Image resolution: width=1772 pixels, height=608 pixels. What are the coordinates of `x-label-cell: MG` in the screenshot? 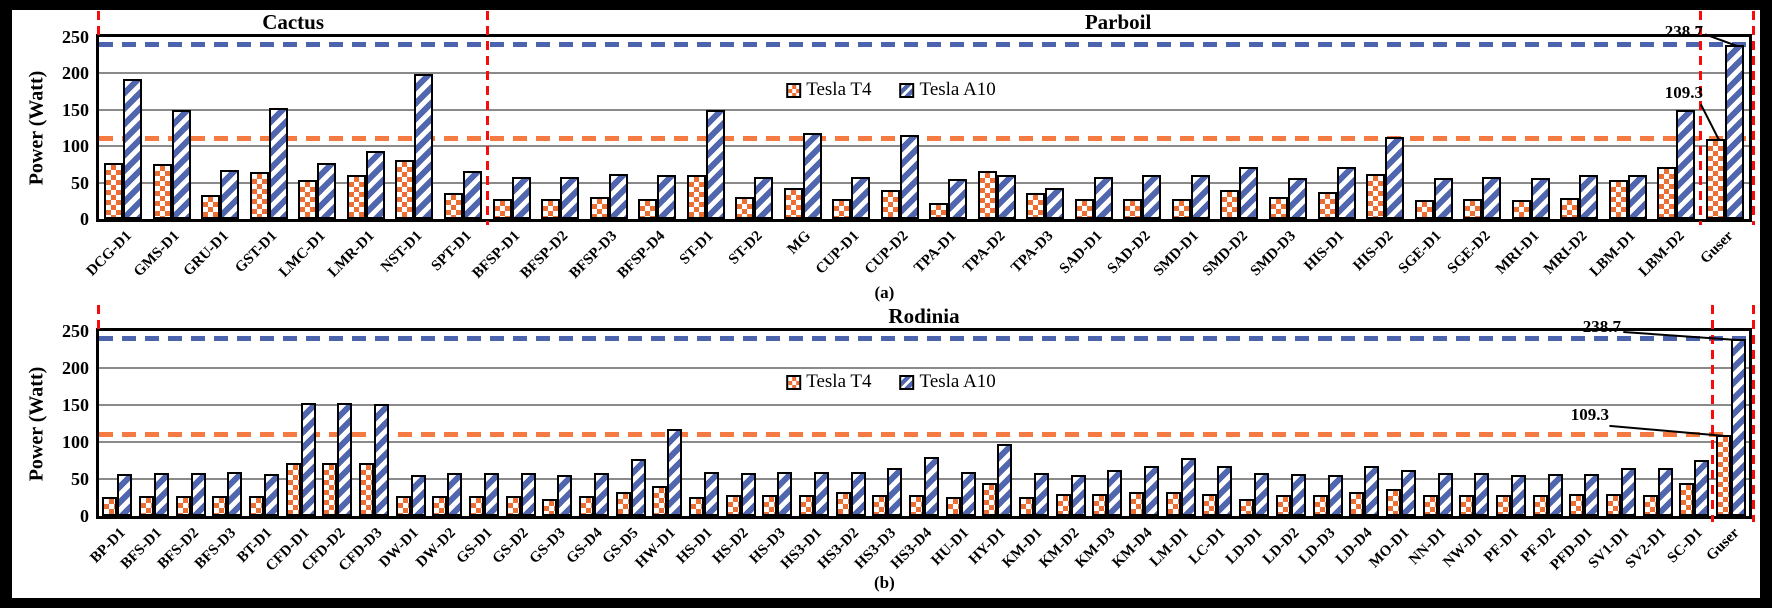 It's located at (802, 254).